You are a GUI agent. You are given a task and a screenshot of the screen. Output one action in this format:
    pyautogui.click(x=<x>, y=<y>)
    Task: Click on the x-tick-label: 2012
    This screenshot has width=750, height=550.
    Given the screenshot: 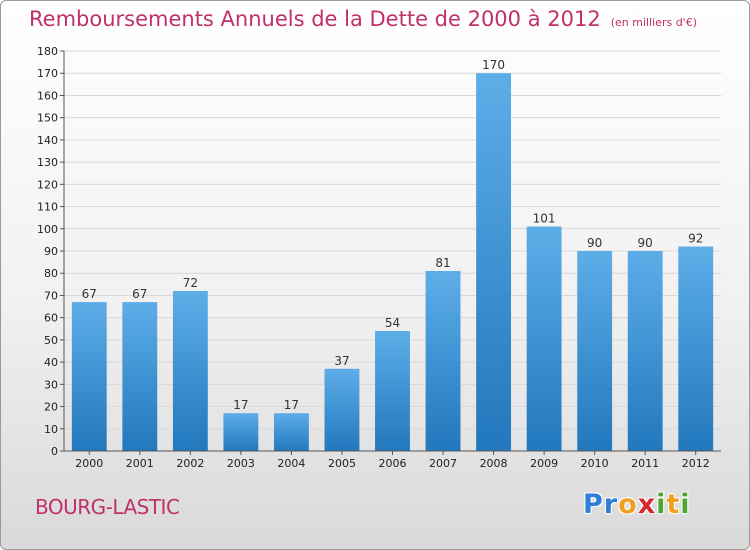 What is the action you would take?
    pyautogui.click(x=696, y=463)
    